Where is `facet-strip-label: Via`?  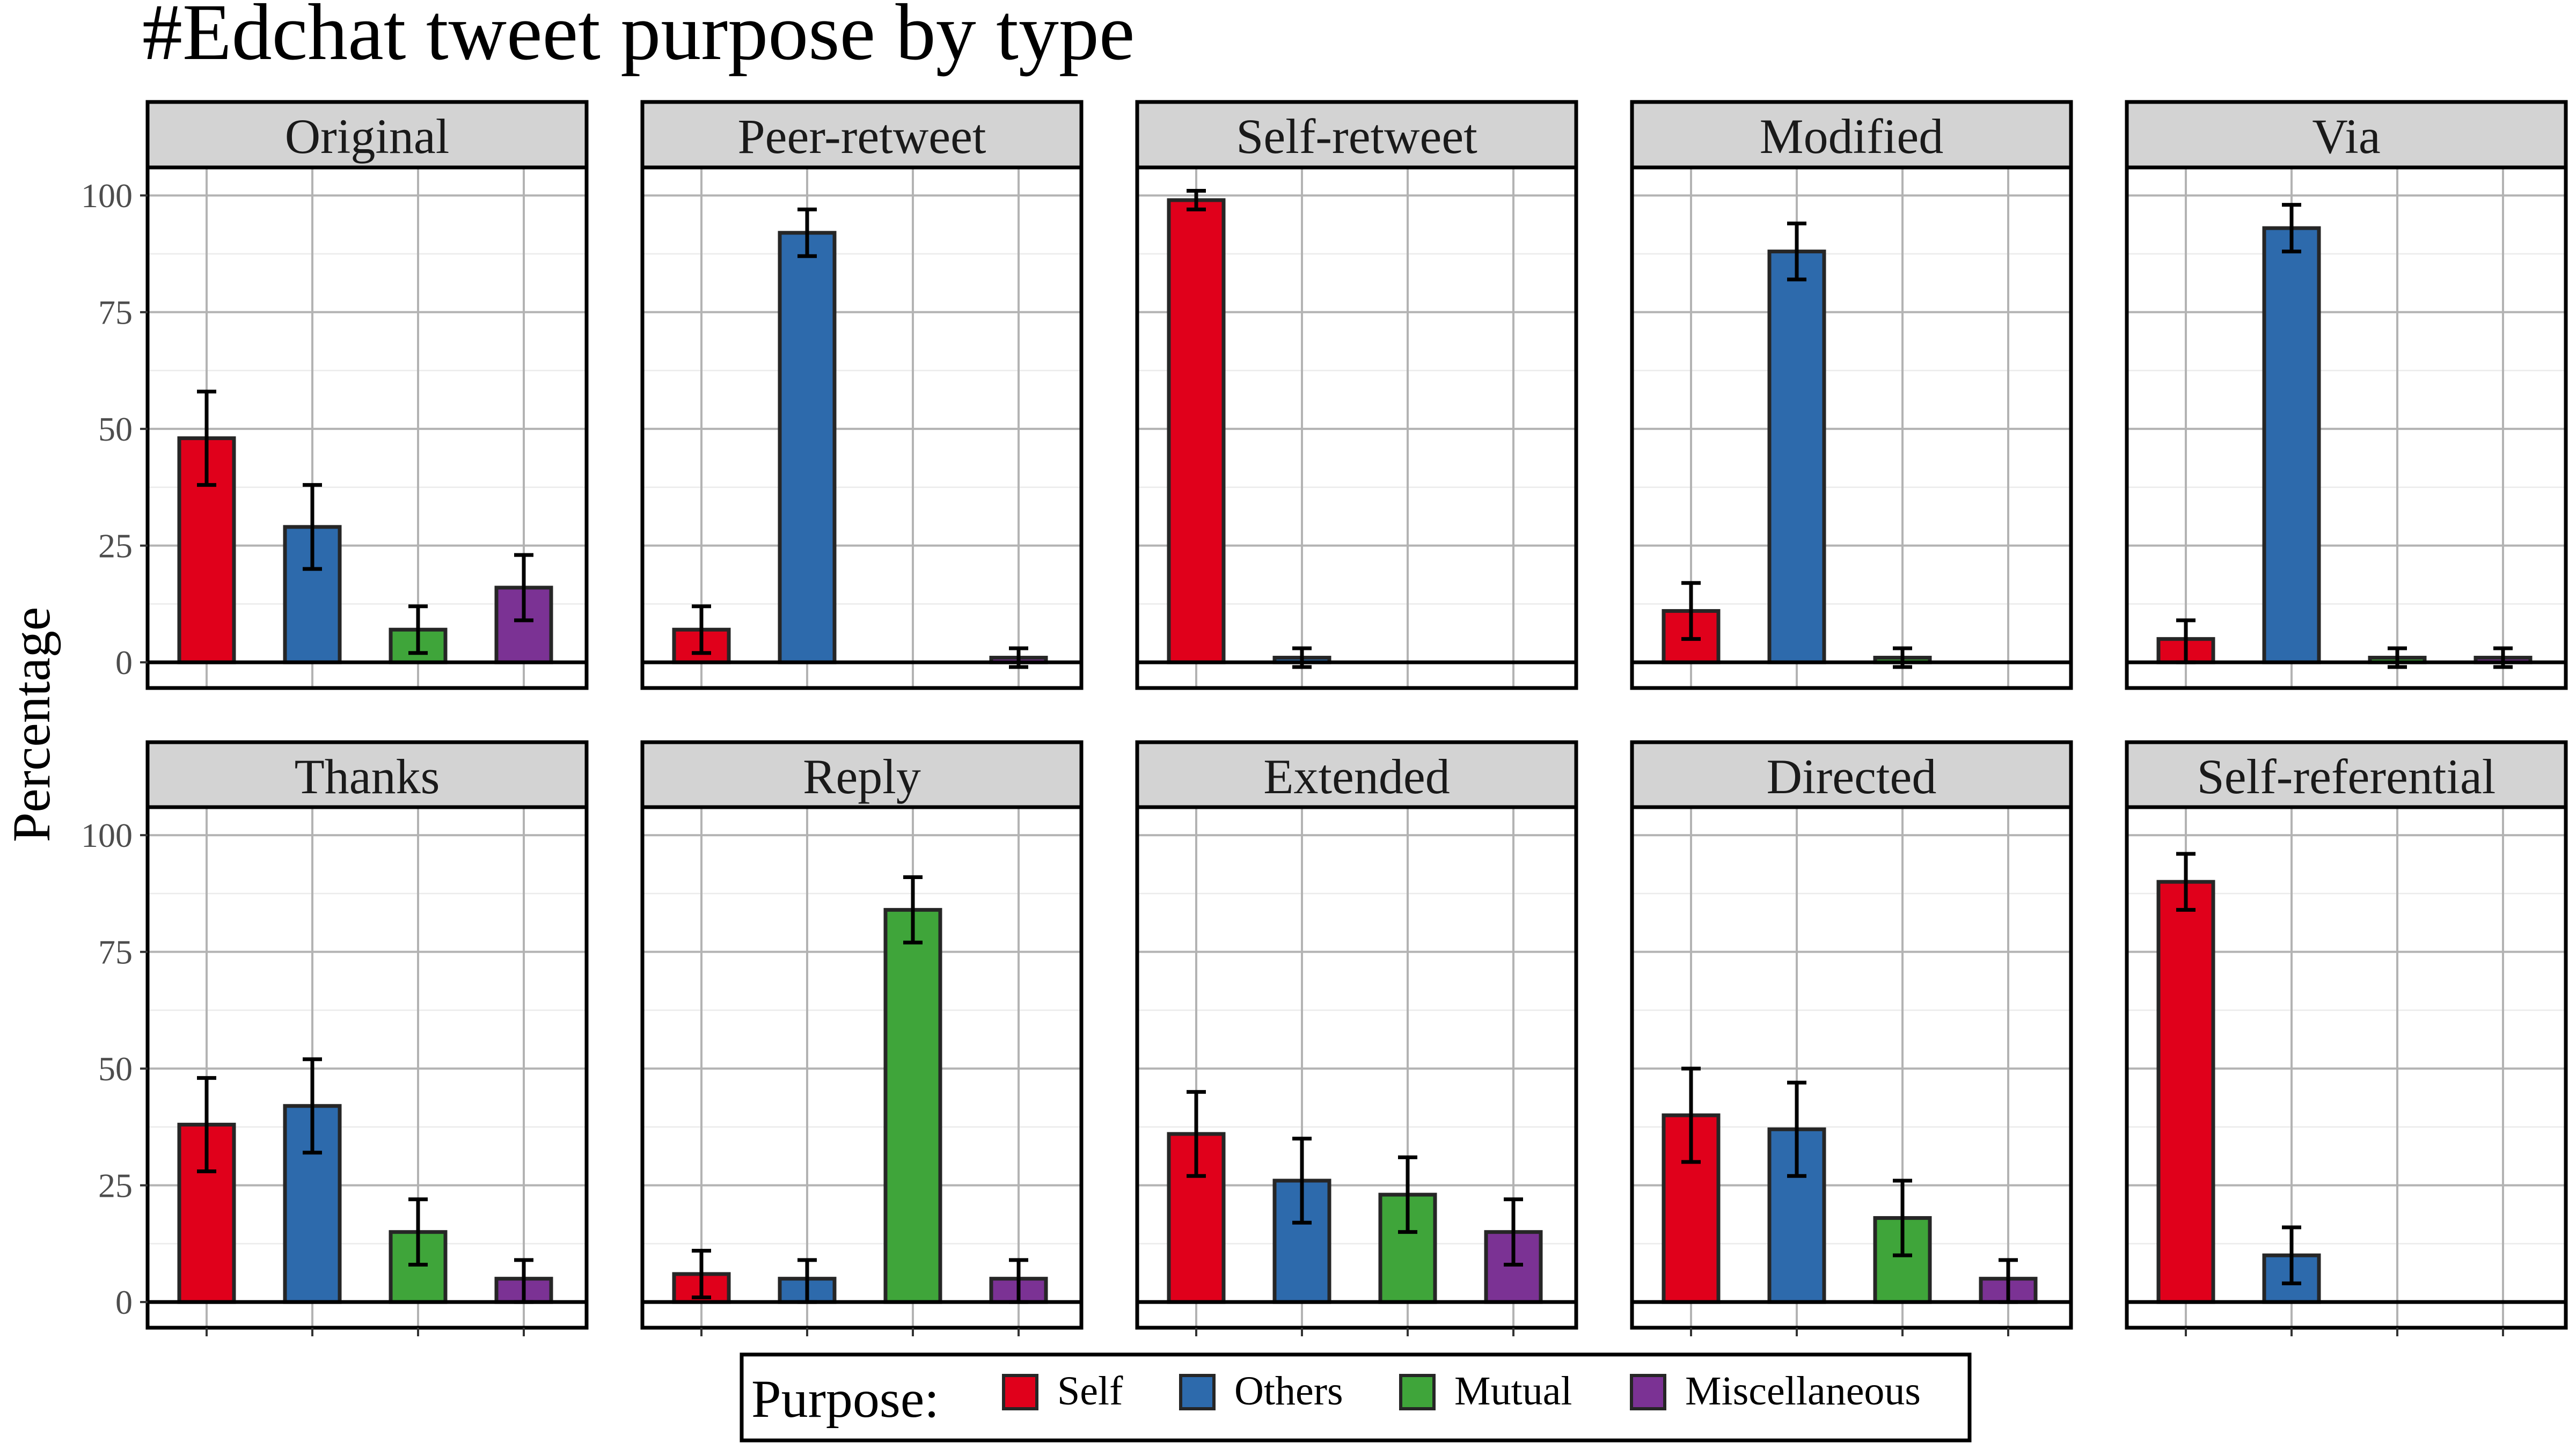 facet-strip-label: Via is located at coordinates (2346, 136).